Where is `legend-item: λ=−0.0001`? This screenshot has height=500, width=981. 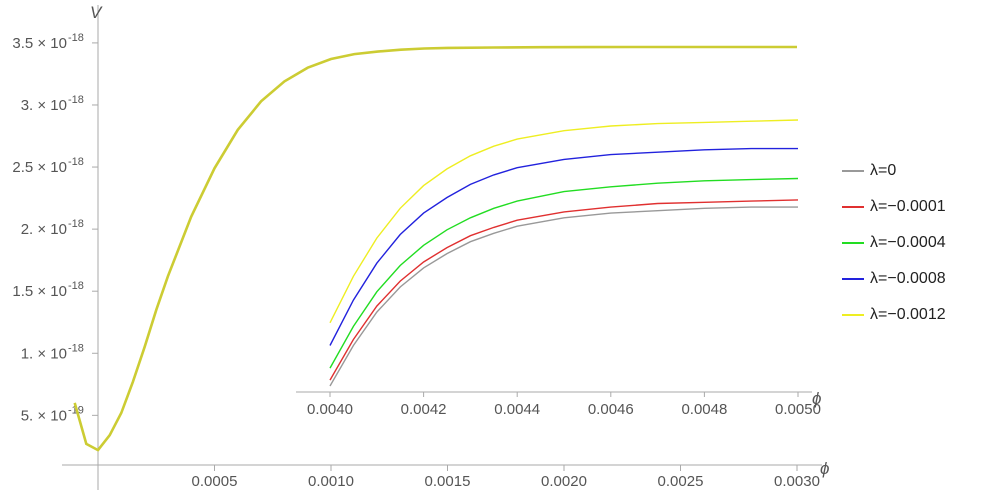 legend-item: λ=−0.0001 is located at coordinates (894, 207).